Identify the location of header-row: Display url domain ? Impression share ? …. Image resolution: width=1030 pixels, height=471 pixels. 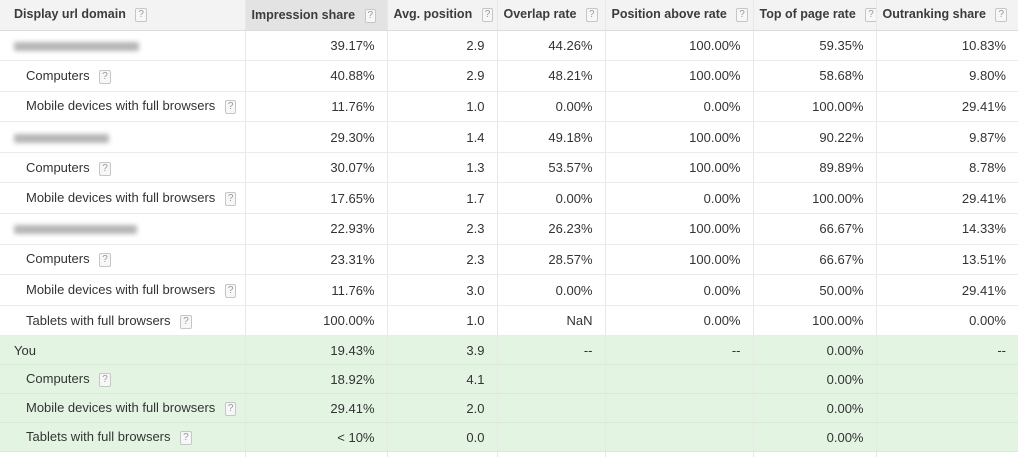
(509, 15).